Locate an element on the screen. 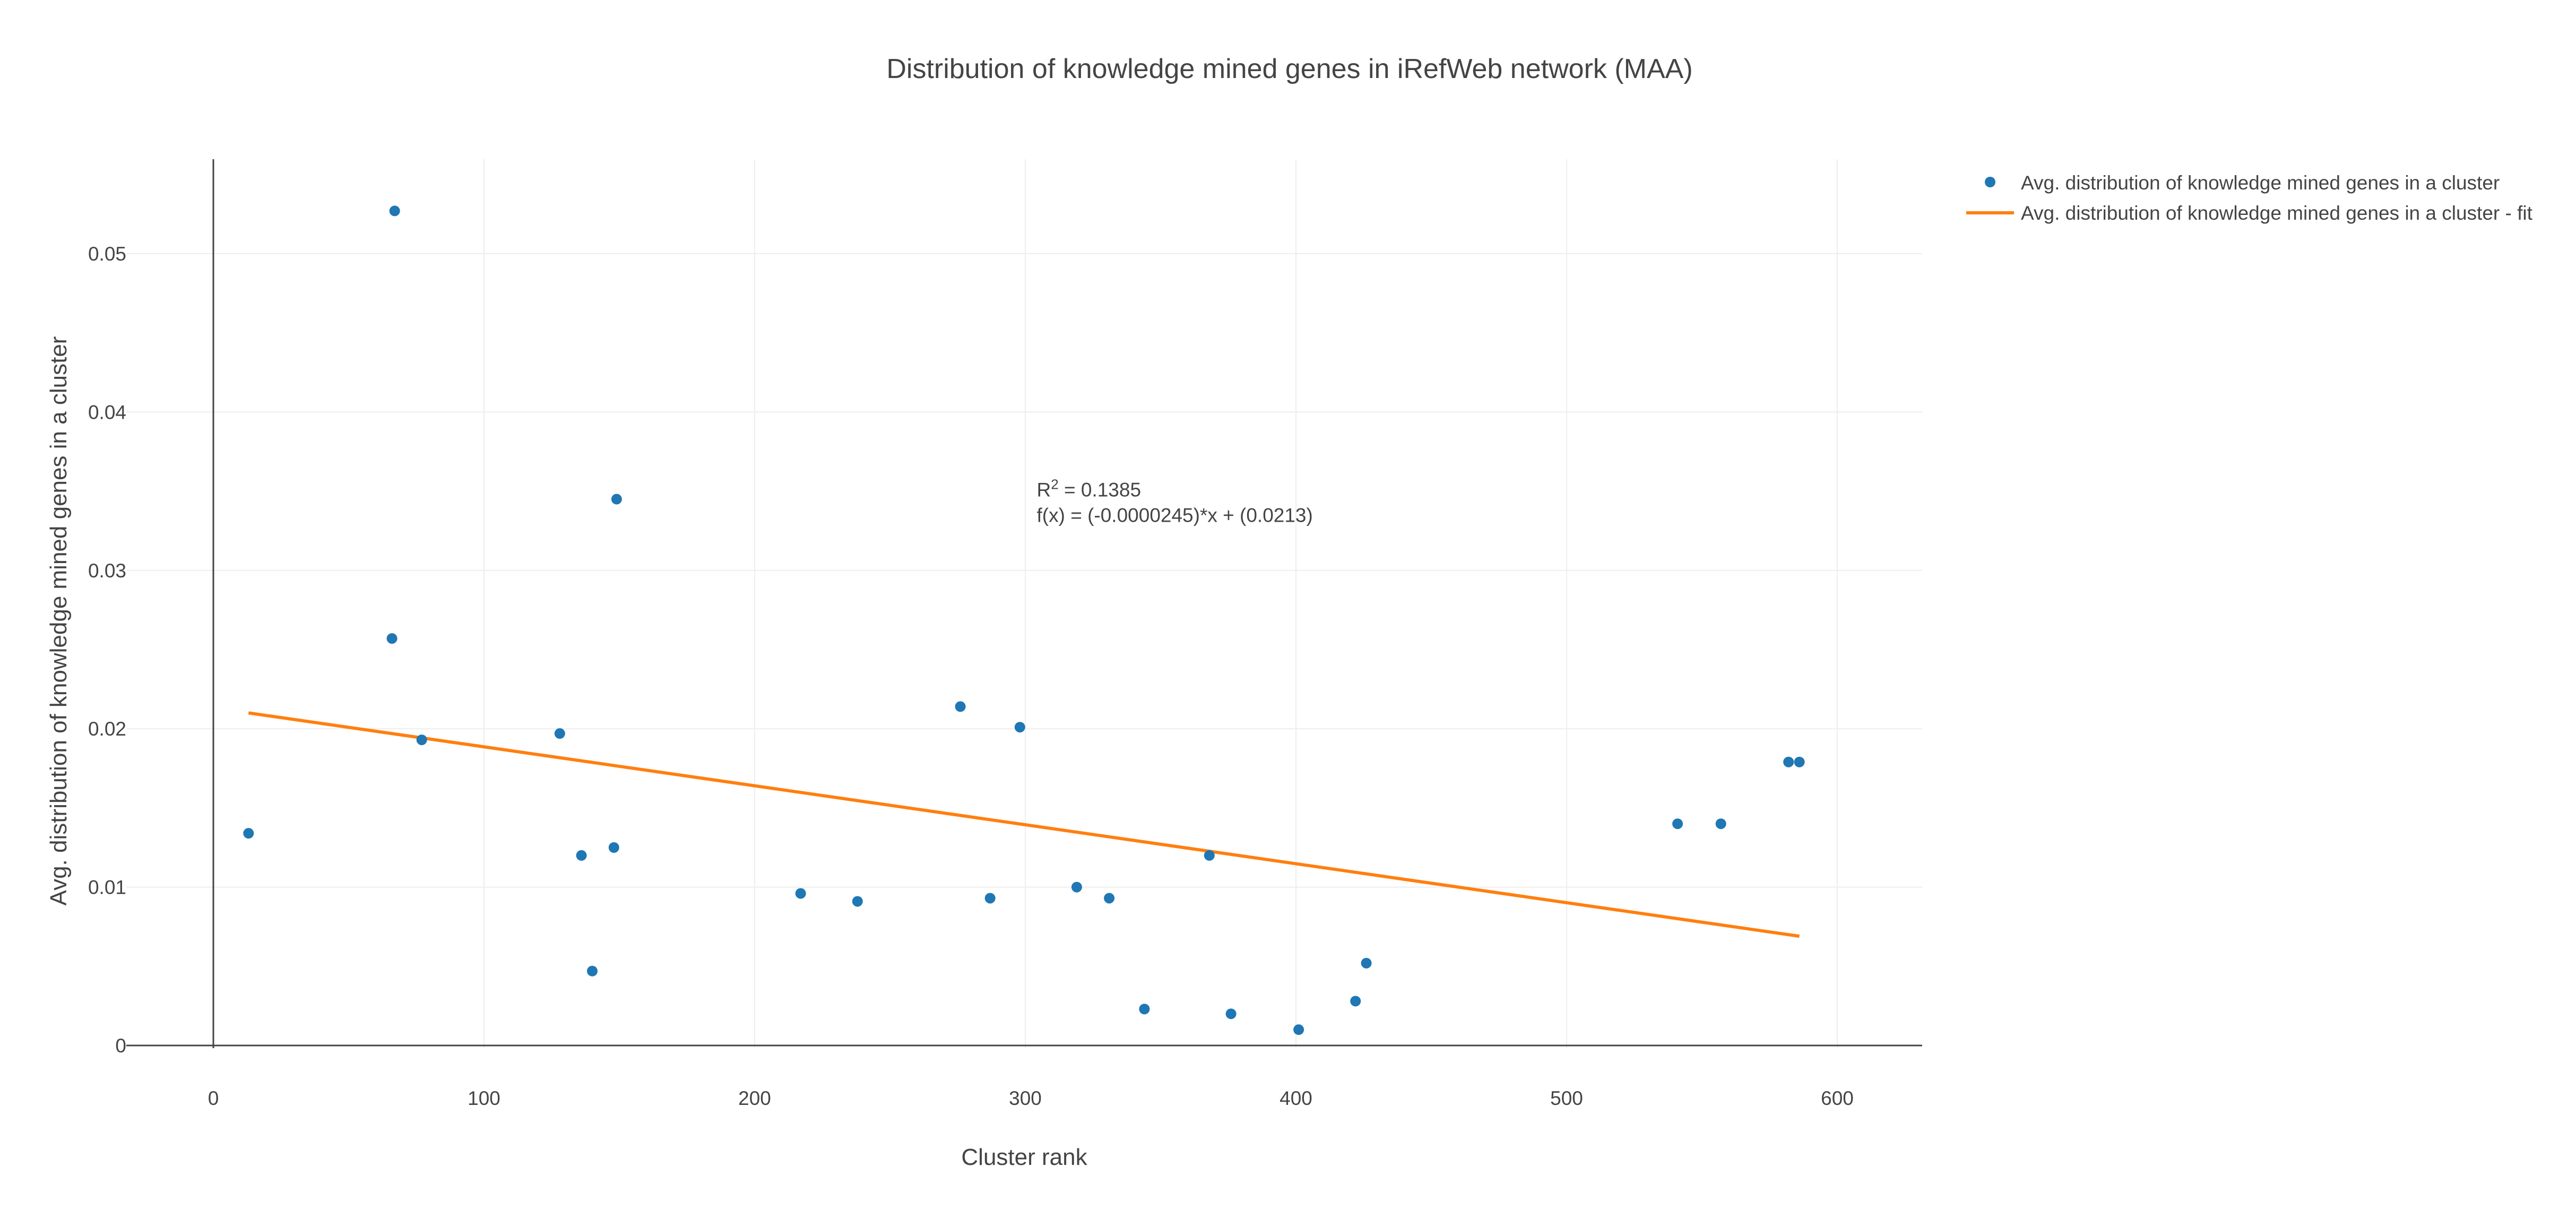  fit-formula: f(x) = (-0.0000245)*x + (0.0213) is located at coordinates (1175, 515).